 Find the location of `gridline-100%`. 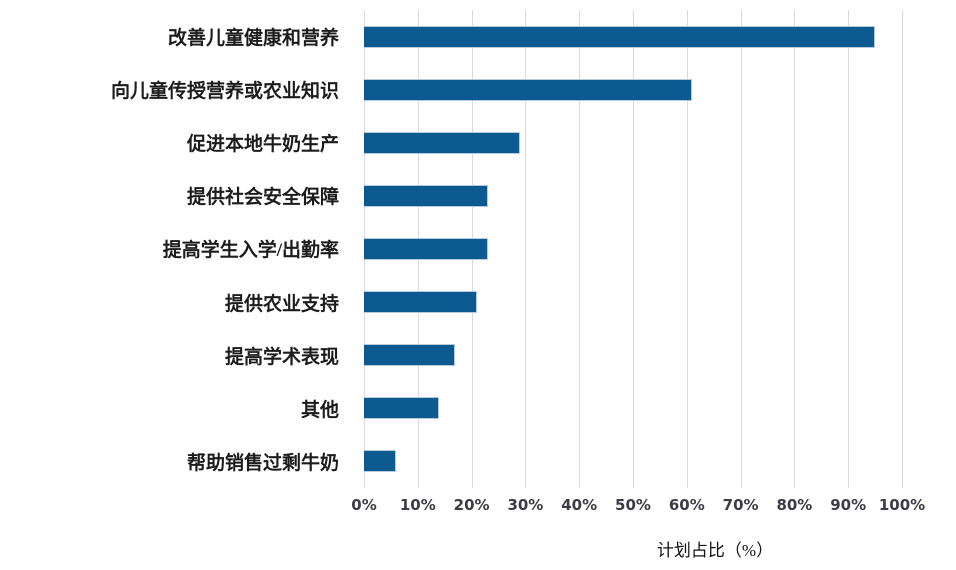

gridline-100% is located at coordinates (902, 249).